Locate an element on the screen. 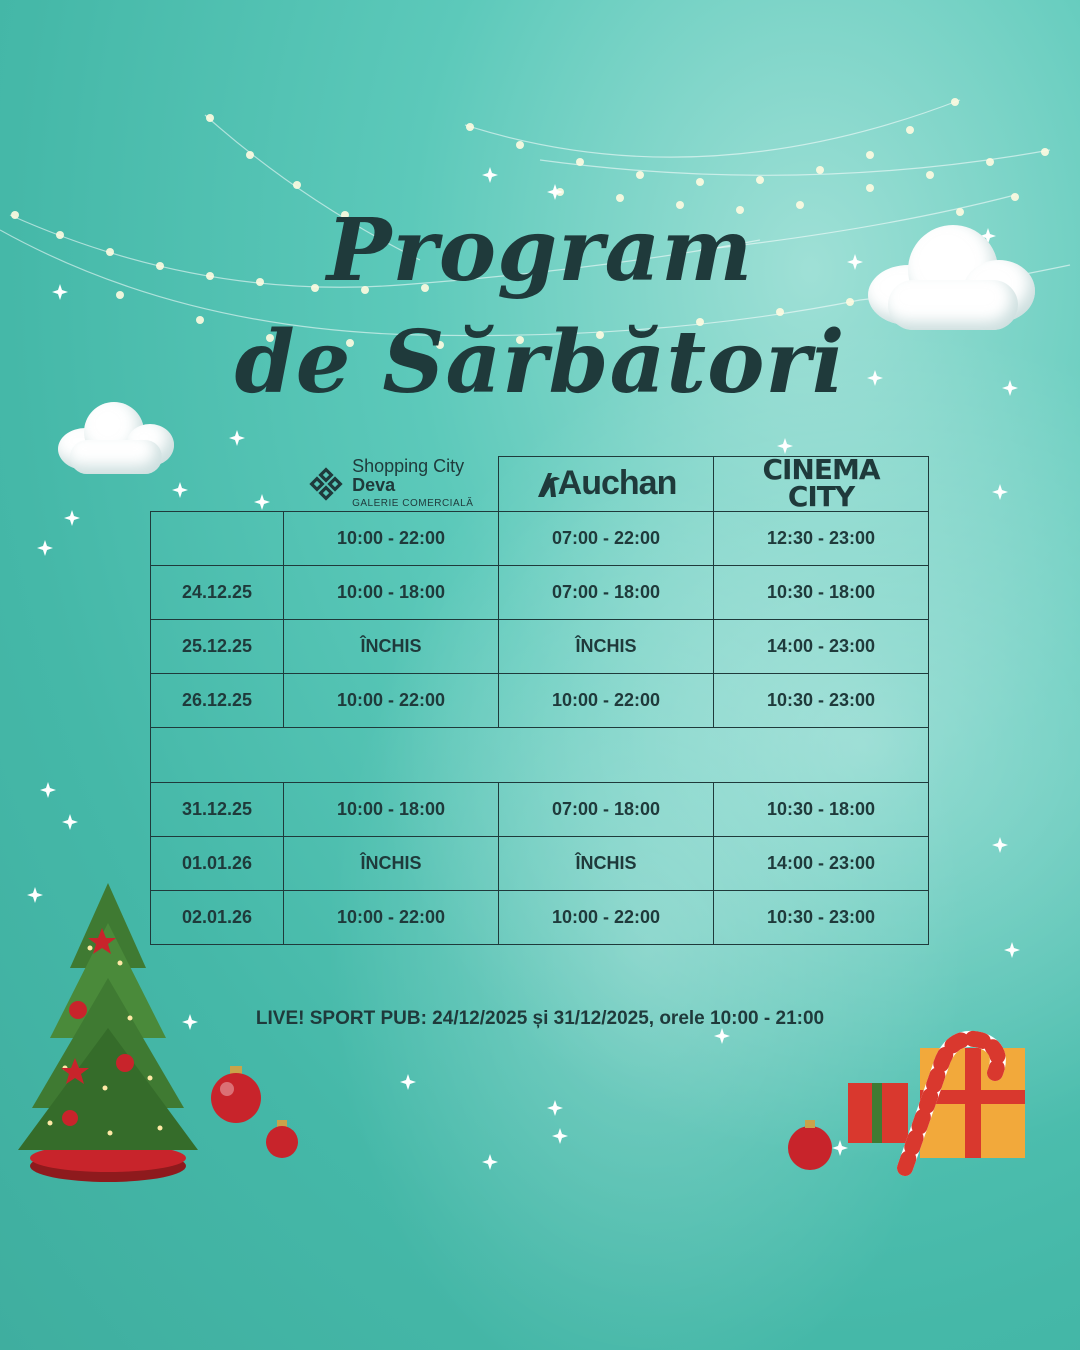 This screenshot has height=1350, width=1080. cinema-city-header: CINEMA CITY is located at coordinates (821, 483).